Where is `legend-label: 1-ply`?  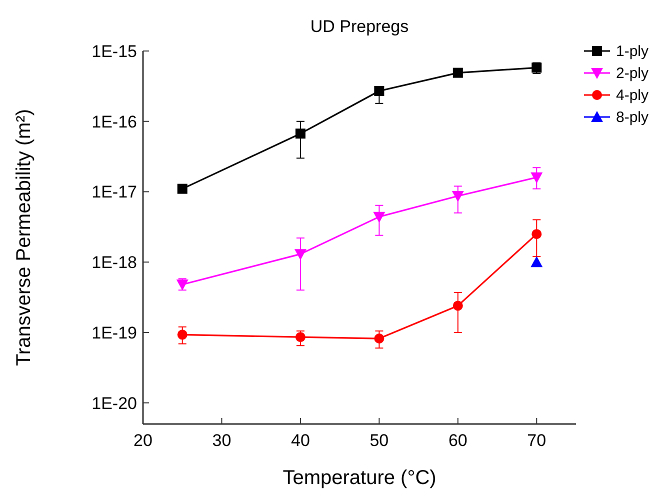
legend-label: 1-ply is located at coordinates (633, 51).